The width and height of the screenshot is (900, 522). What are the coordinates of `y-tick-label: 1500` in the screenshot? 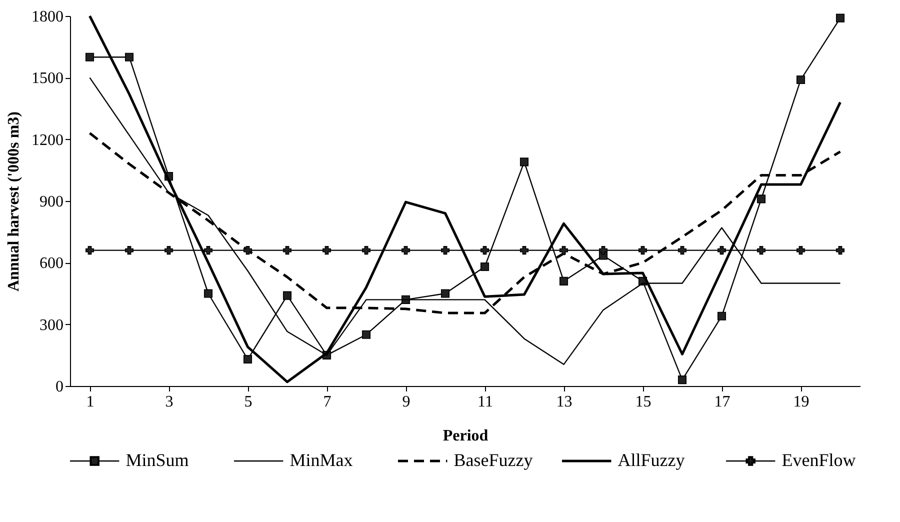 It's located at (48, 79).